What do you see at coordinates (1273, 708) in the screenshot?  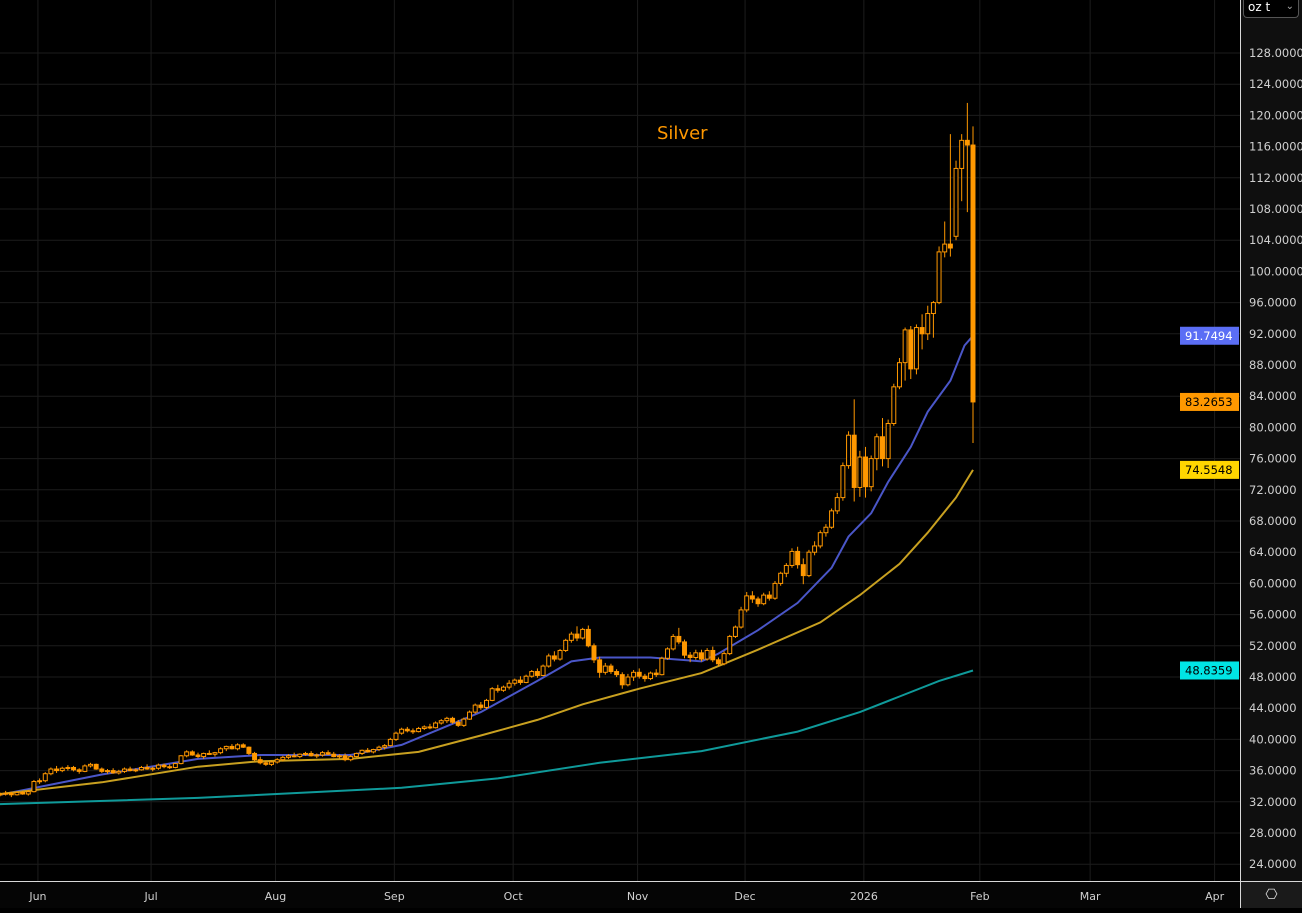 I see `y-tick-label: 44.0000` at bounding box center [1273, 708].